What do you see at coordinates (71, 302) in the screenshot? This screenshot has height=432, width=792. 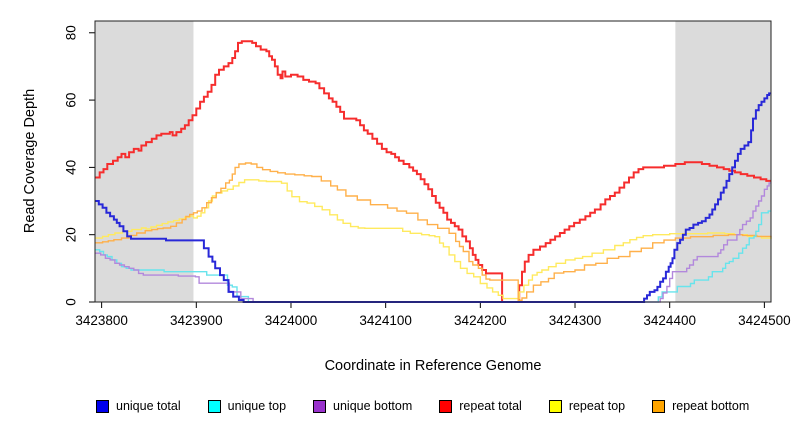 I see `y-tick-label: 0` at bounding box center [71, 302].